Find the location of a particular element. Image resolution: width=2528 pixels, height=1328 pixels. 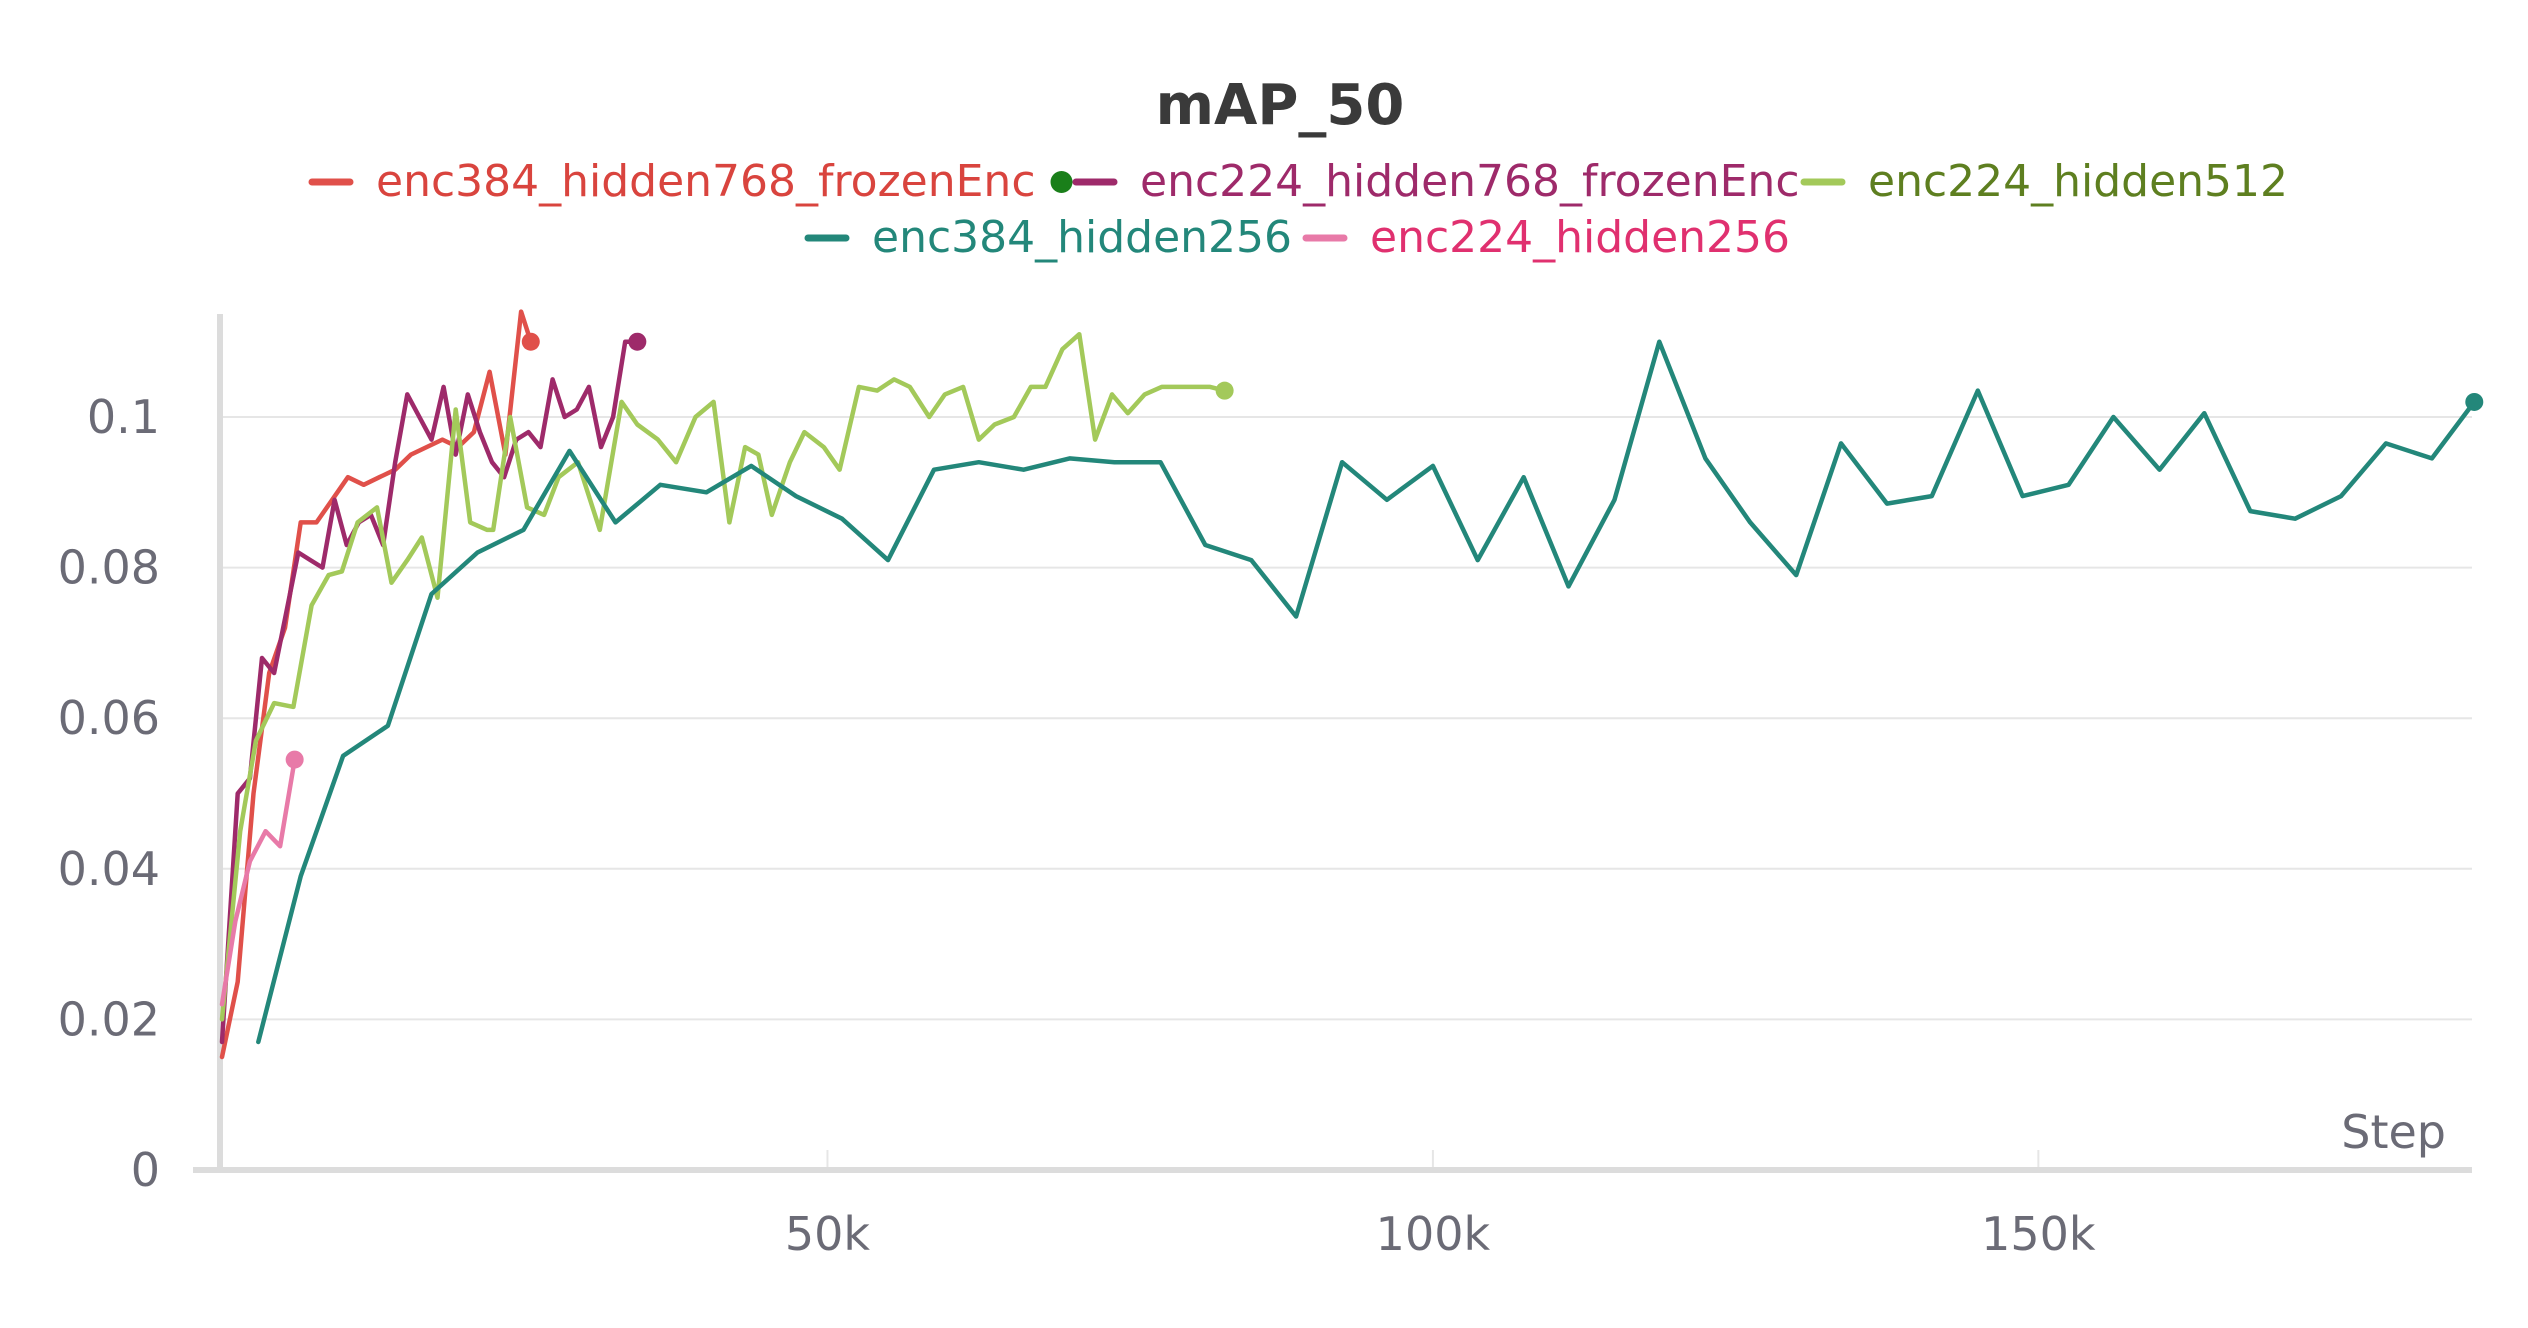

legend-item: enc384_hidden768_frozenEnc is located at coordinates (690, 181).